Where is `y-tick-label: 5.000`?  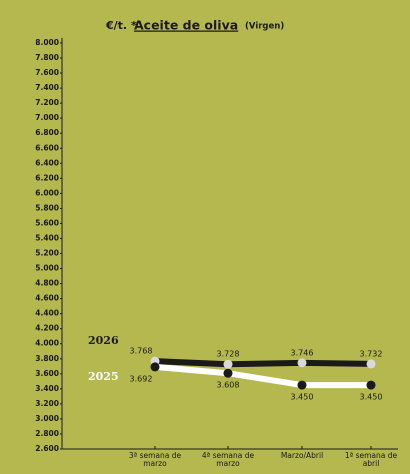
y-tick-label: 5.000 is located at coordinates (47, 268).